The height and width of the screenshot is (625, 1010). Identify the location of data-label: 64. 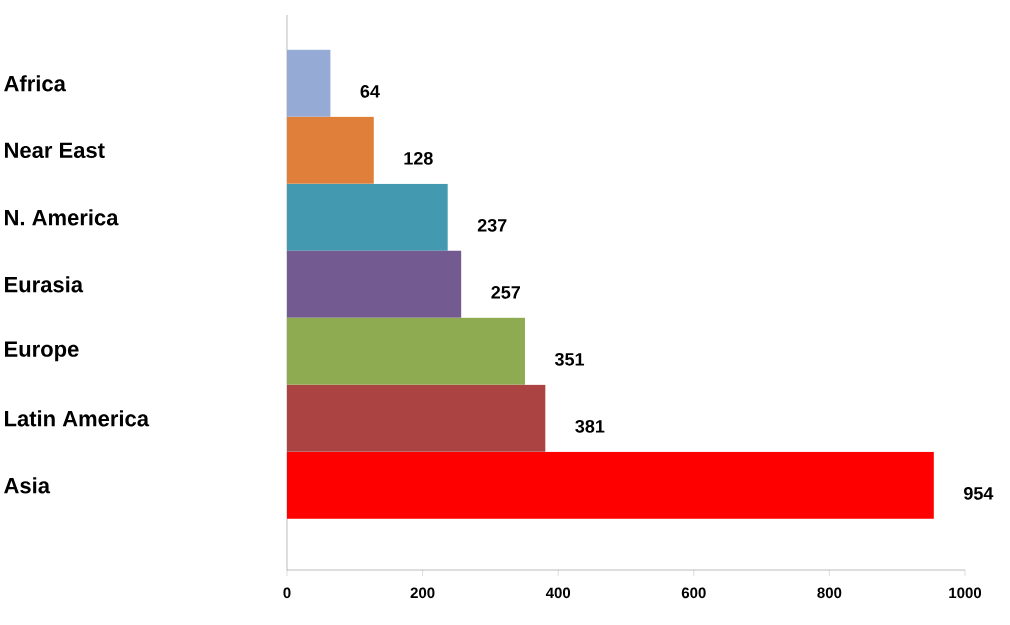
(370, 91).